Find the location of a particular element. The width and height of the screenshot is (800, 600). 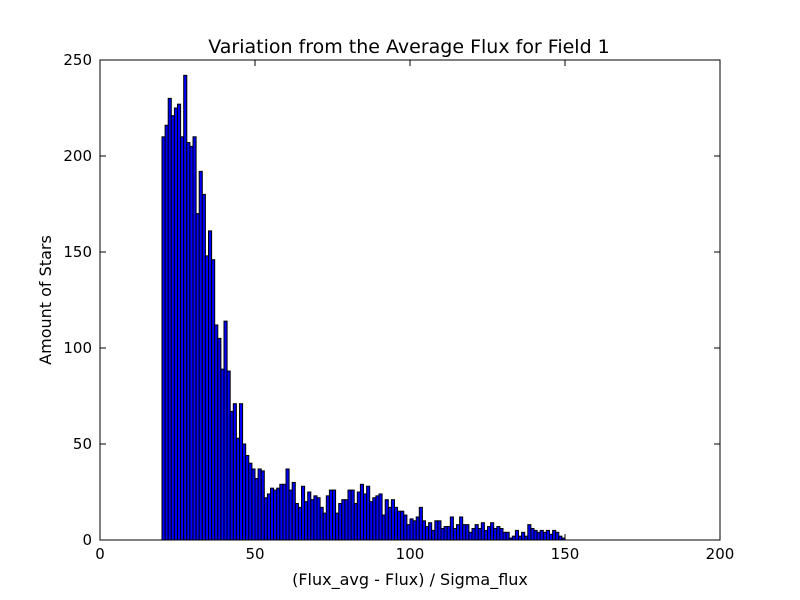

x-tick-label: 0 is located at coordinates (100, 554).